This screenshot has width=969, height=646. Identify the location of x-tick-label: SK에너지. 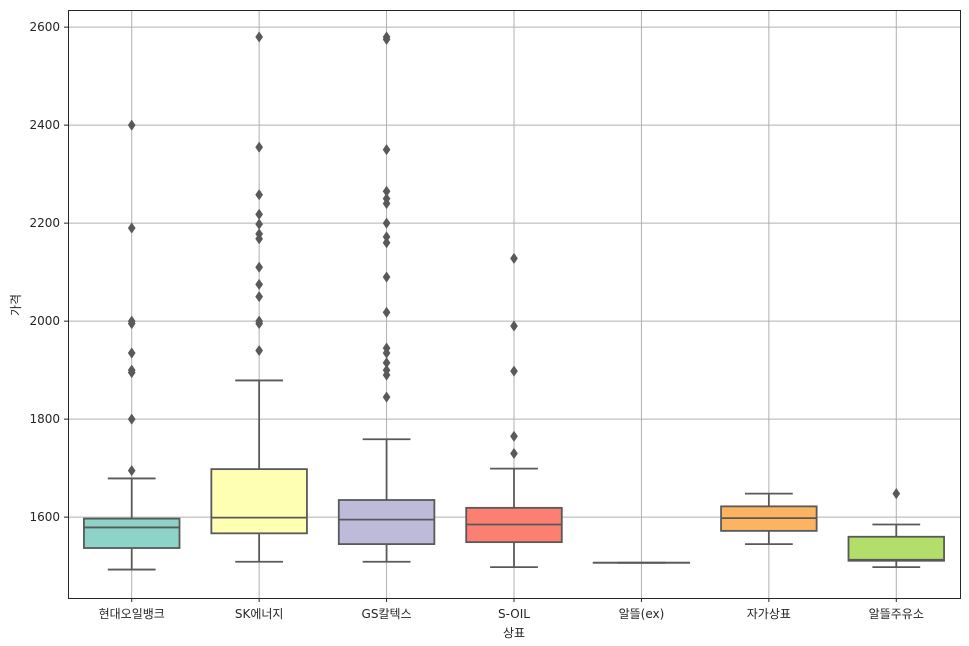
(259, 614).